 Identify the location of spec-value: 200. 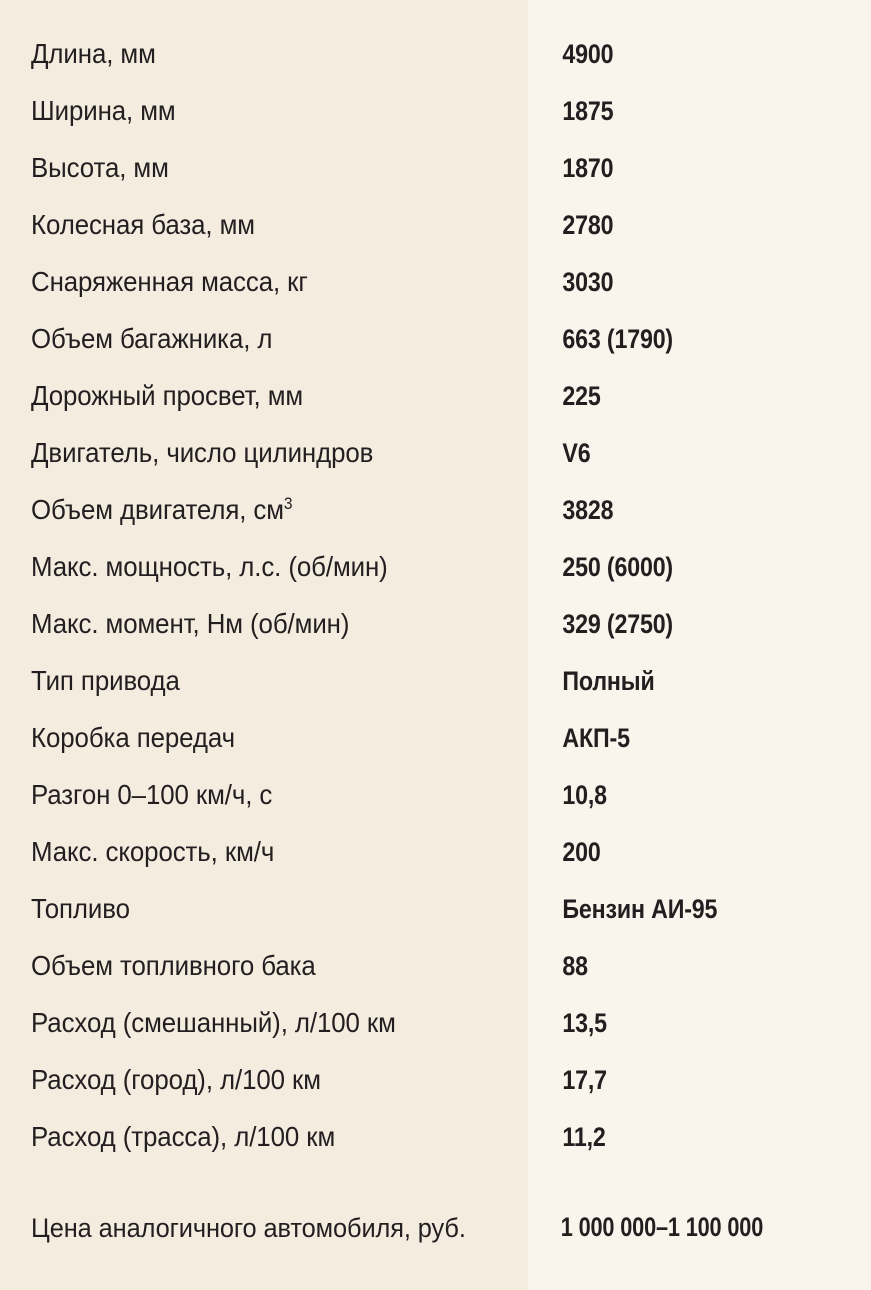
(581, 852).